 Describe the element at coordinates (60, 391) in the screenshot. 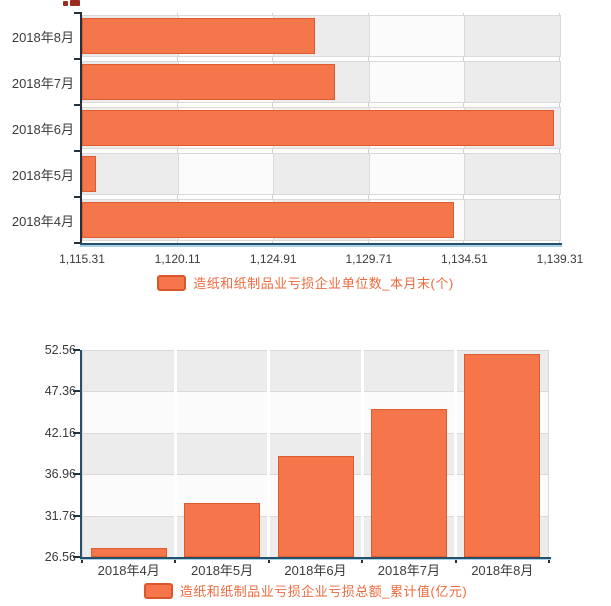

I see `value-tick-label: 47.36` at that location.